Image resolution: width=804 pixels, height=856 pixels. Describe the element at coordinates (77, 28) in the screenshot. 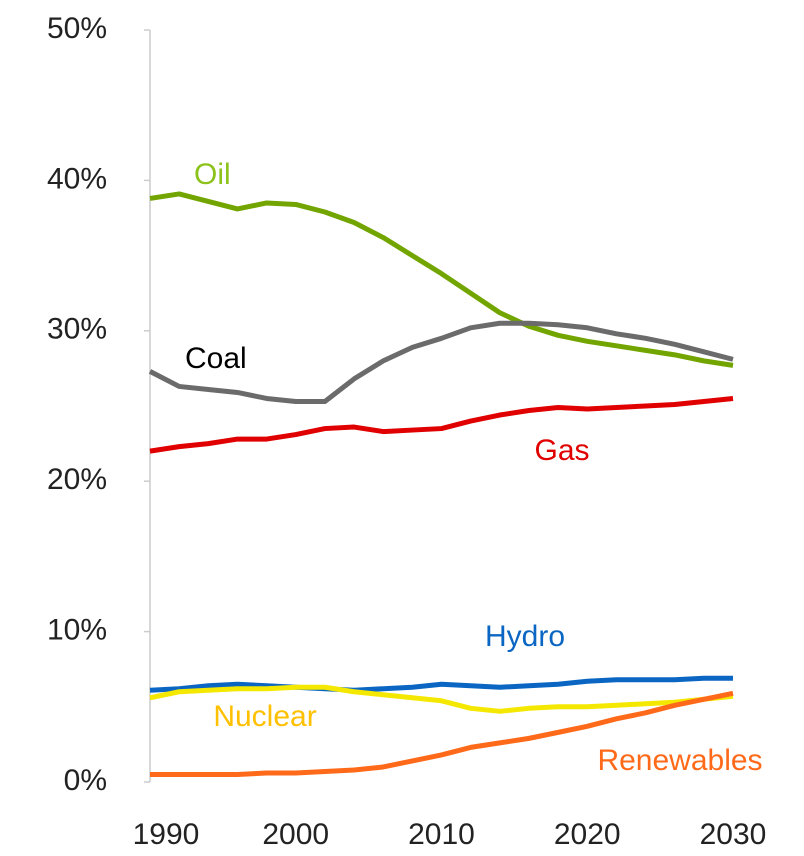

I see `y-tick-label: 50%` at that location.